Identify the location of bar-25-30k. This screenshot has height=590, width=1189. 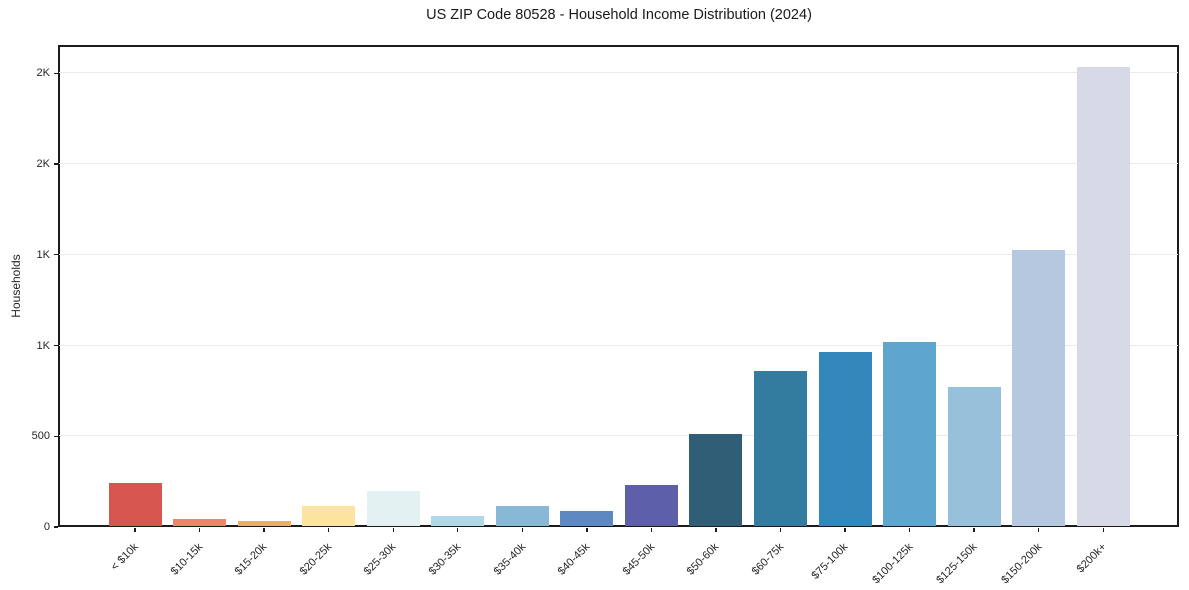
(393, 508).